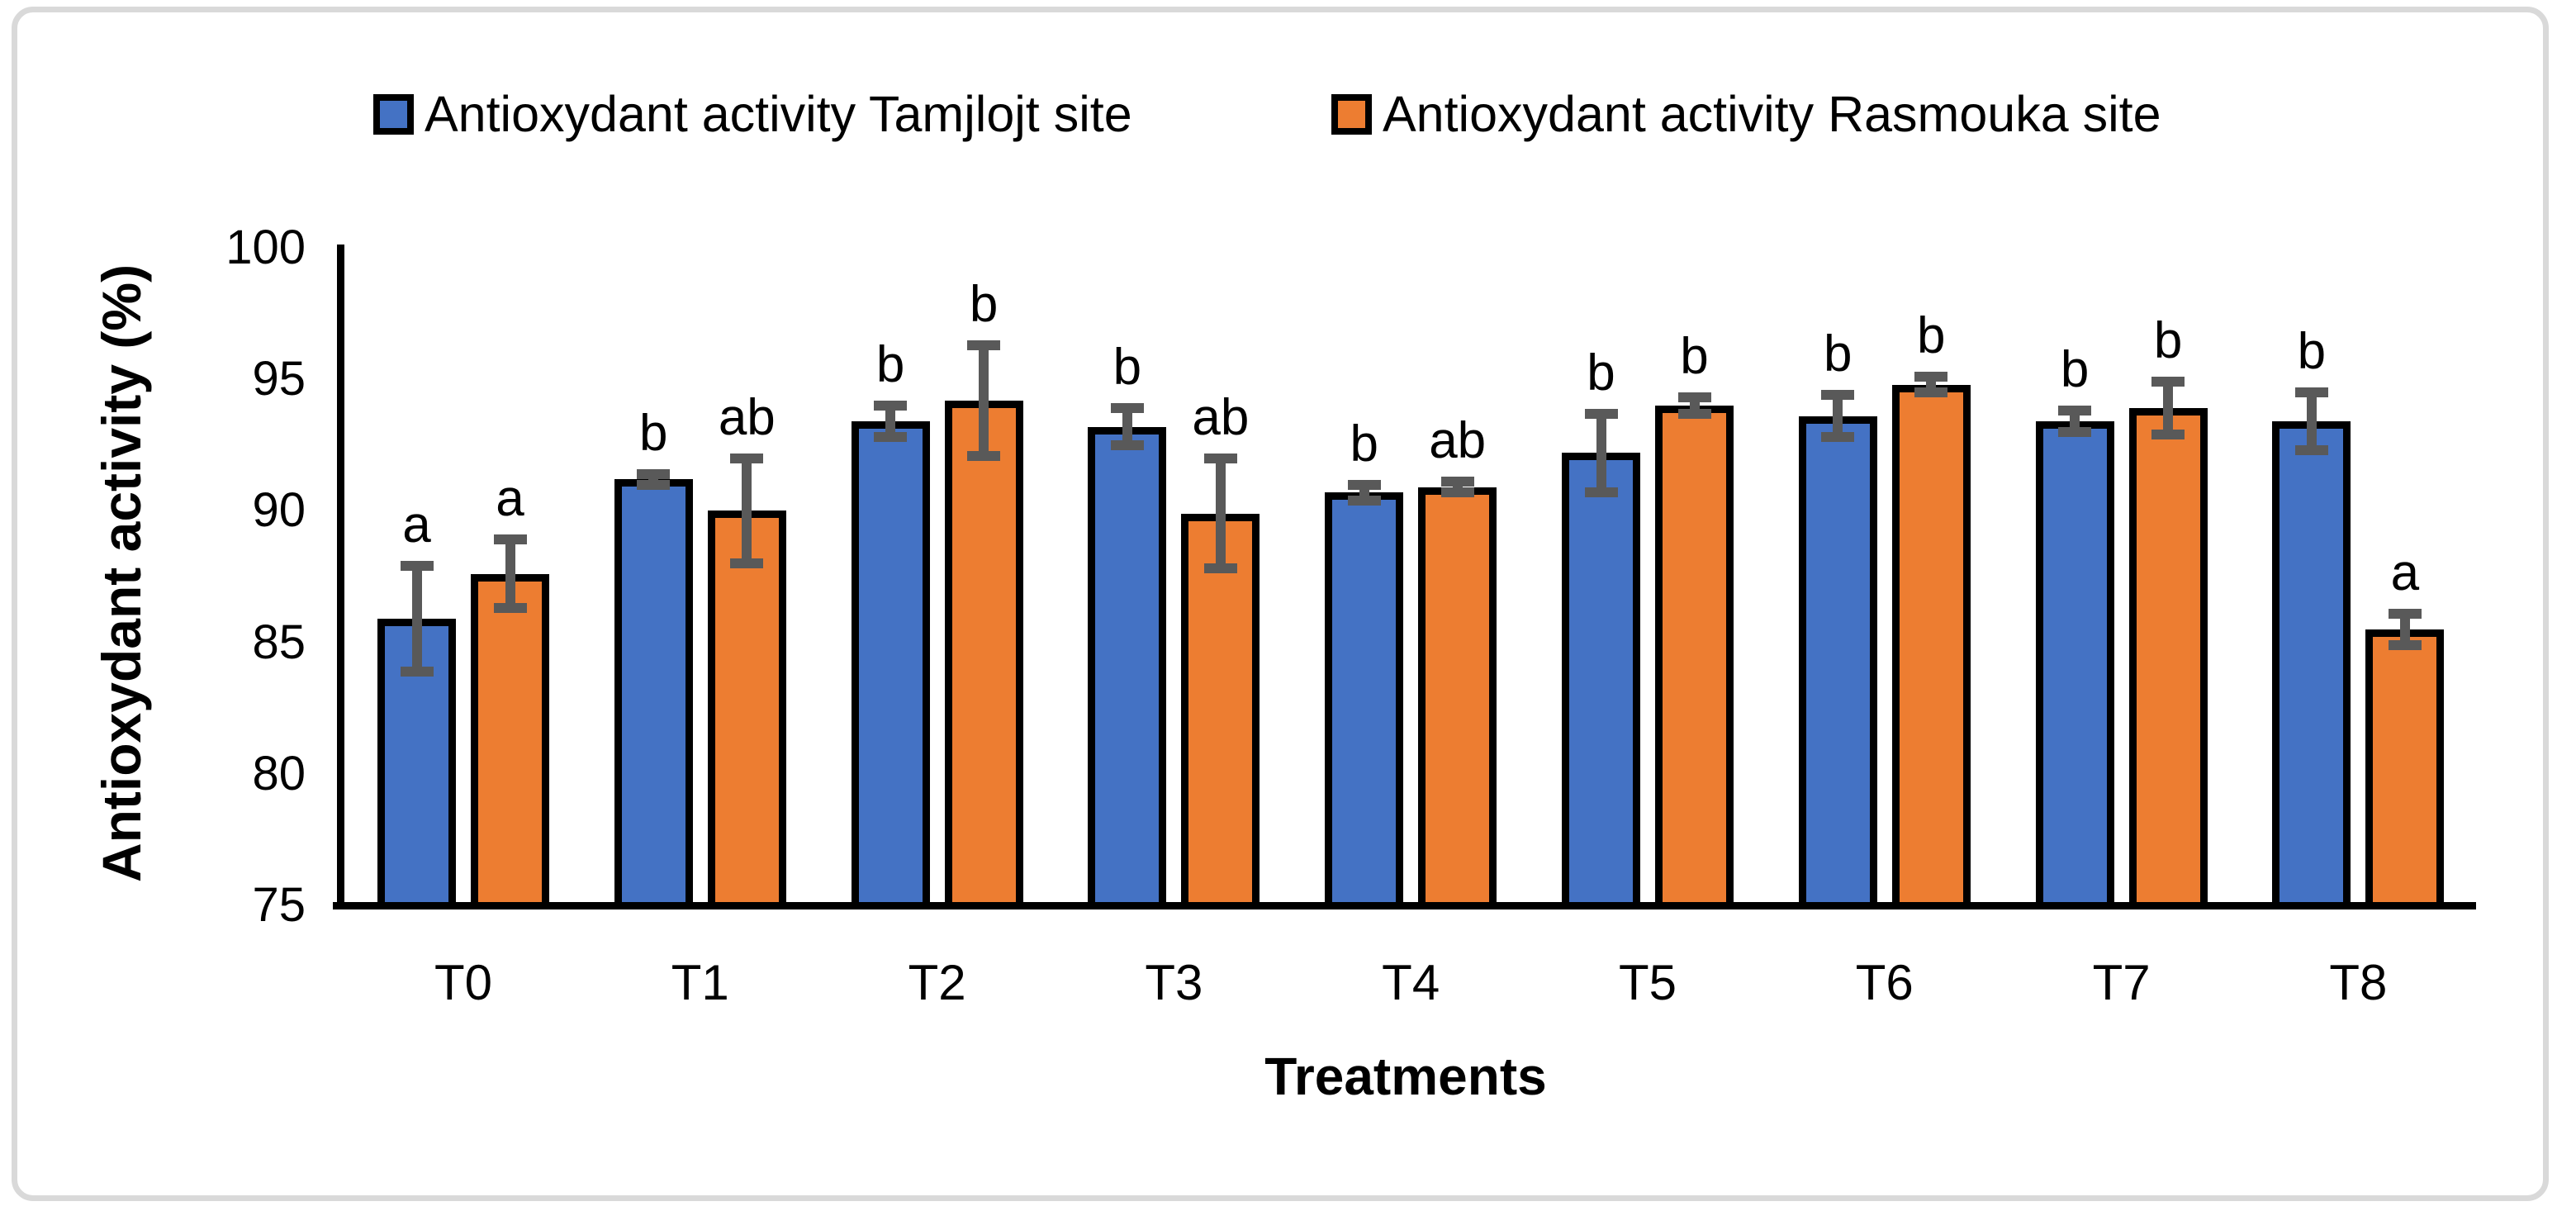  I want to click on bar-rasmouka-T8, so click(2405, 769).